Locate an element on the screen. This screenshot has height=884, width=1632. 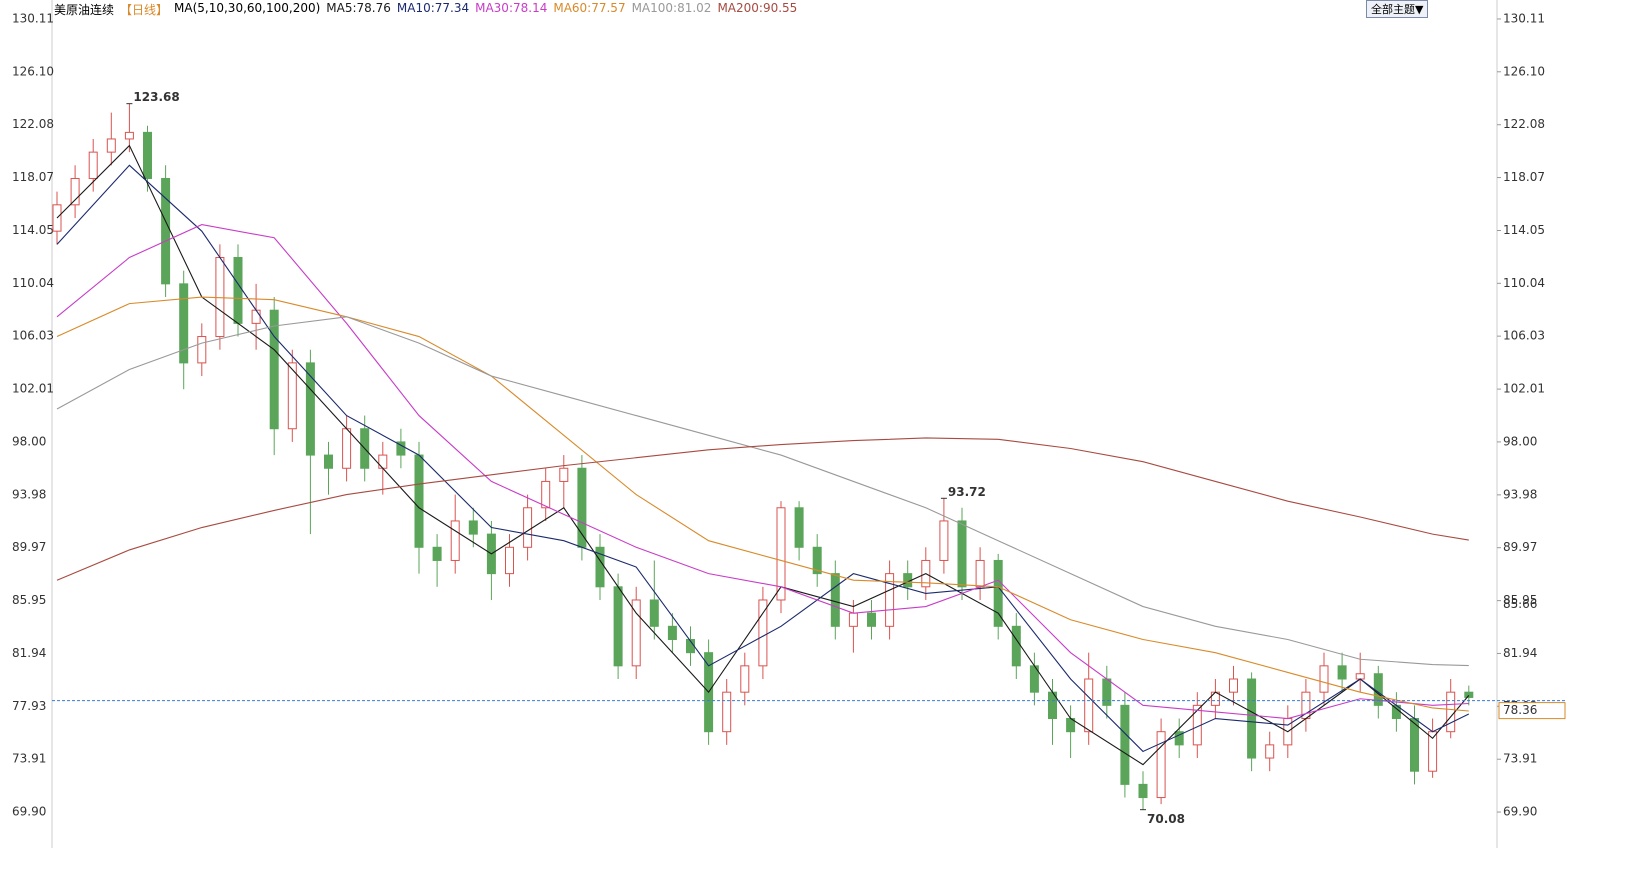
ref-label: 85.66 is located at coordinates (1520, 604).